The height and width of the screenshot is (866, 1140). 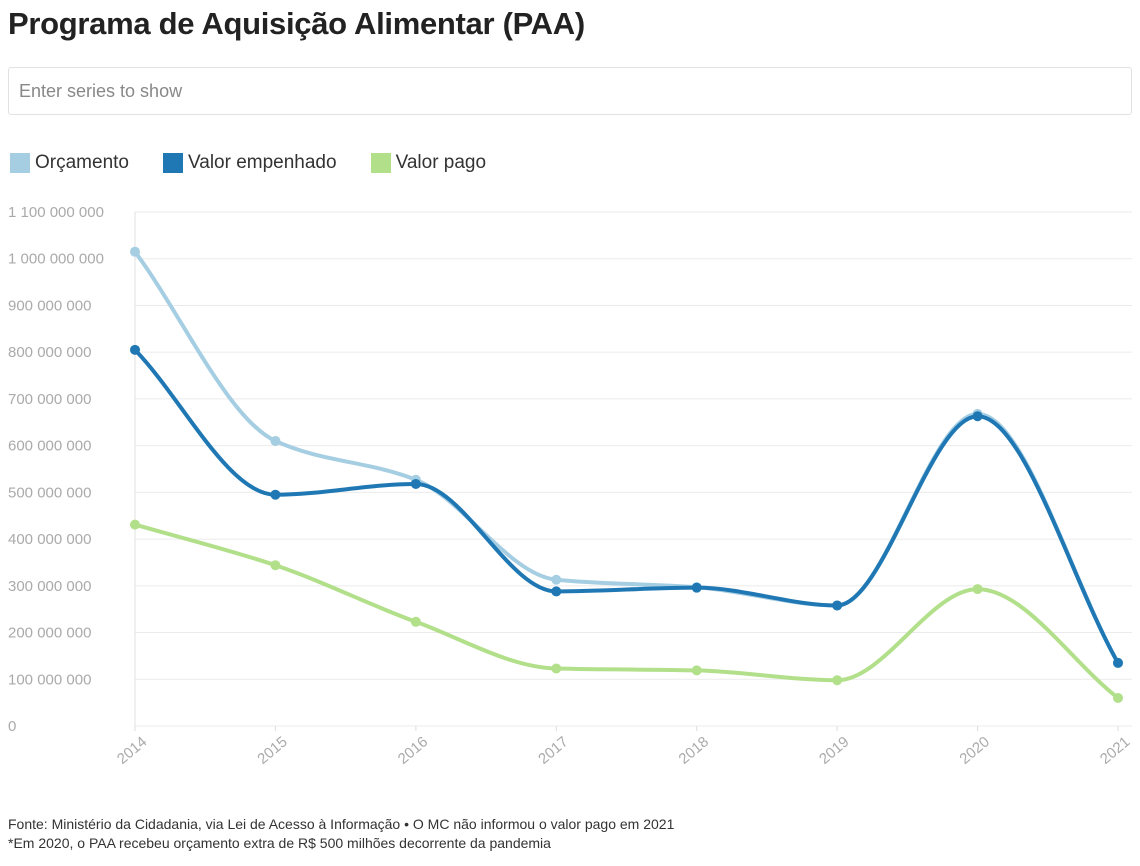 I want to click on y-tick-label: 1 000 000 000, so click(x=56, y=259).